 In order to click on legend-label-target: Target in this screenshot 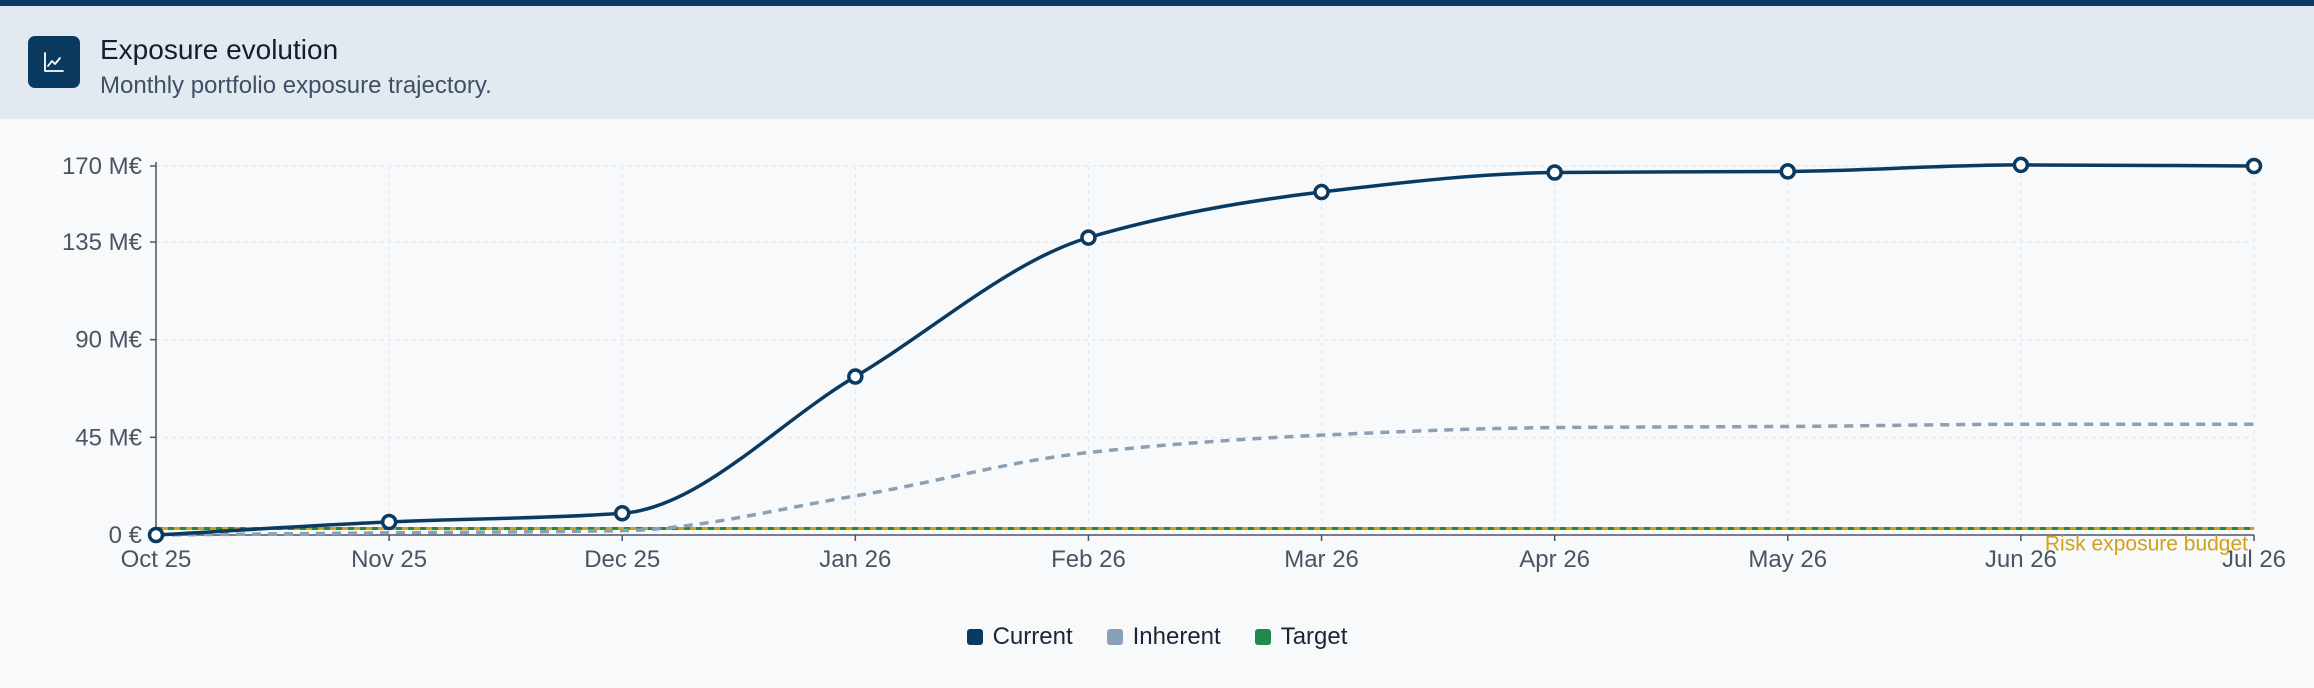, I will do `click(1314, 636)`.